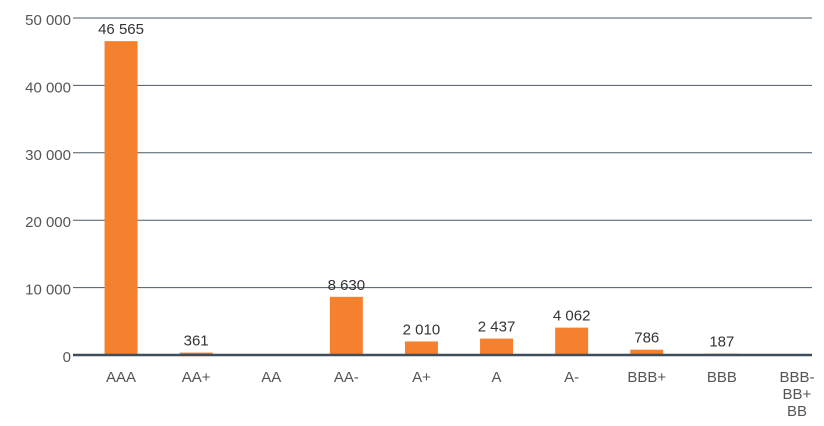 The height and width of the screenshot is (426, 824). I want to click on y-tick-label: 30 000, so click(48, 155).